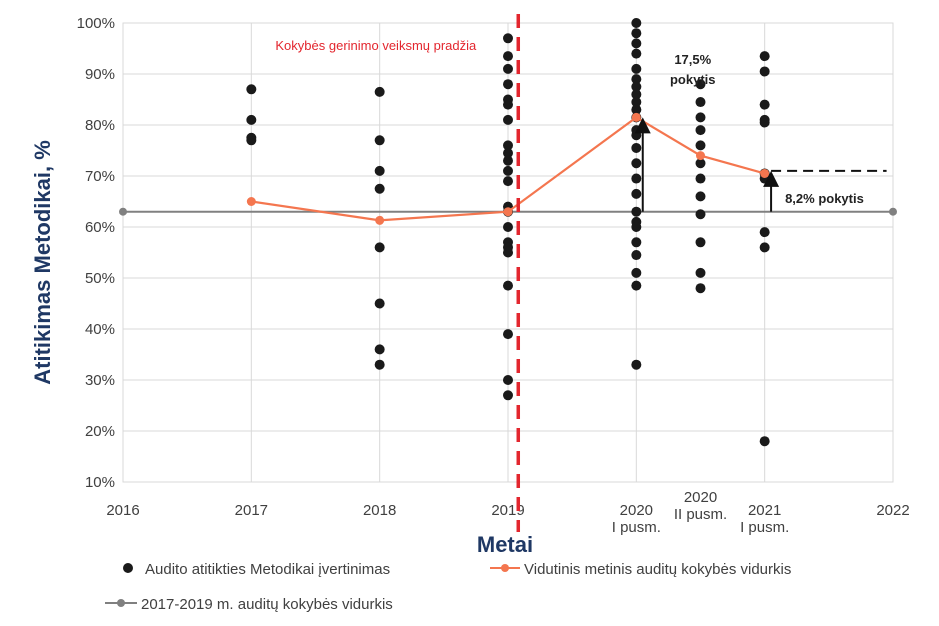  Describe the element at coordinates (693, 79) in the screenshot. I see `change-label-2020: pokytis` at that location.